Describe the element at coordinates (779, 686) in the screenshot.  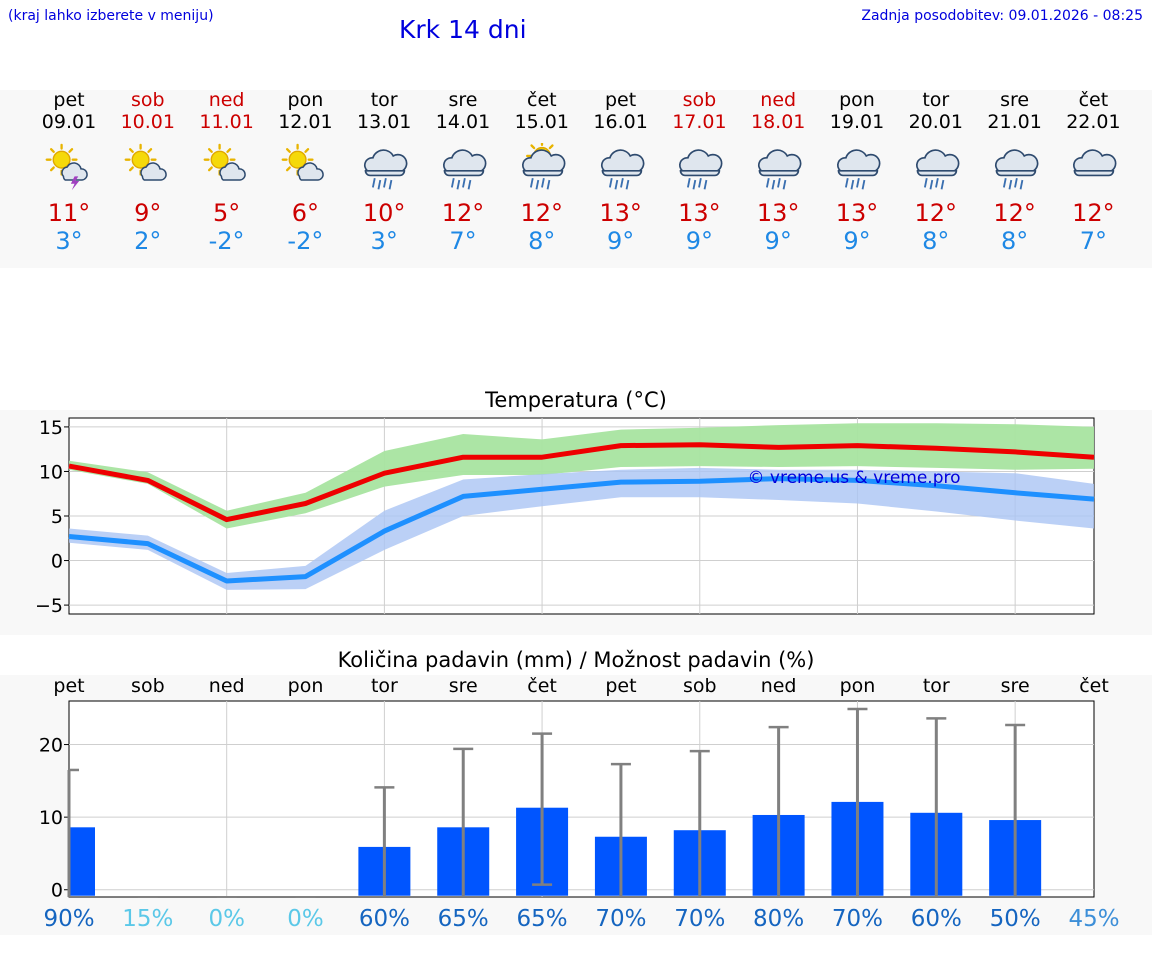
I see `category-label: ned` at that location.